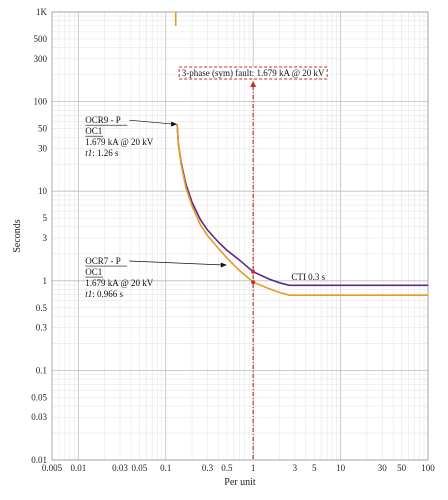 Image resolution: width=448 pixels, height=500 pixels. What do you see at coordinates (174, 124) in the screenshot?
I see `annotation-1-arrow-head` at bounding box center [174, 124].